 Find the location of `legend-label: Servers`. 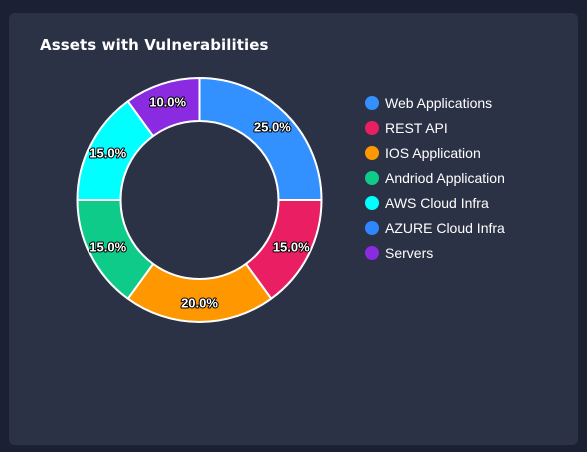

legend-label: Servers is located at coordinates (409, 252).